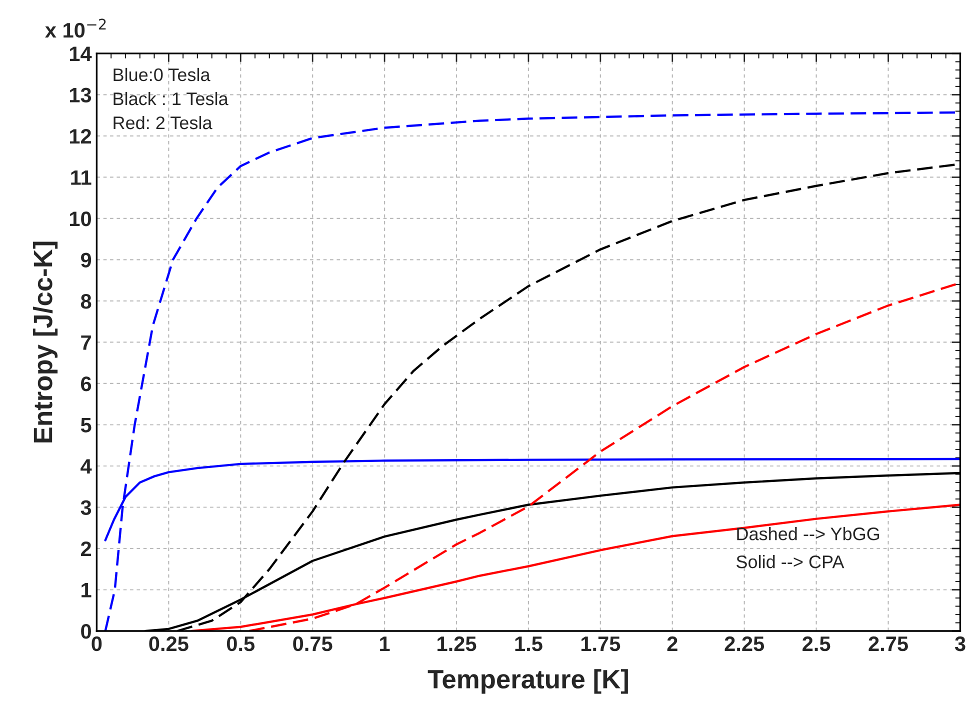 The width and height of the screenshot is (967, 713). Describe the element at coordinates (86, 425) in the screenshot. I see `y-tick-label: 5` at that location.